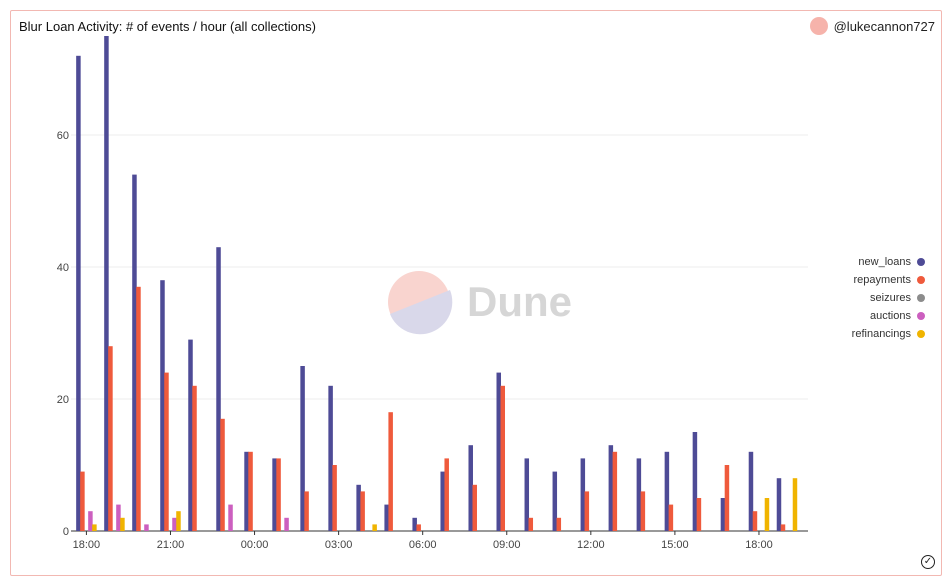  Describe the element at coordinates (884, 262) in the screenshot. I see `legend-label: new_loans` at that location.